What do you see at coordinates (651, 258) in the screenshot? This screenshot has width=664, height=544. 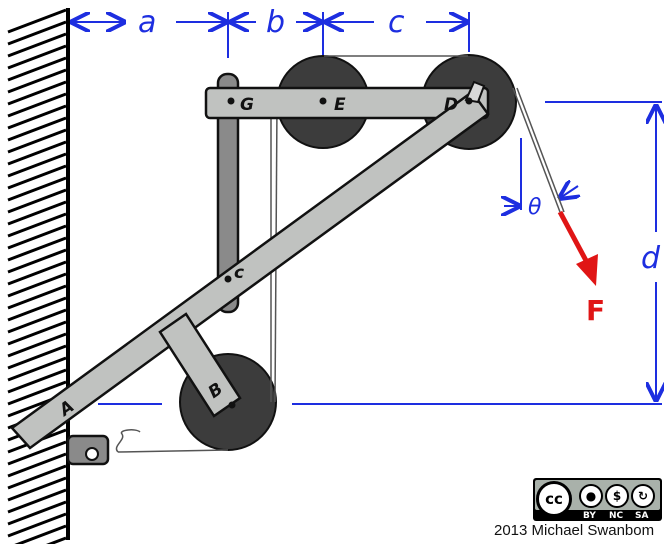 I see `dimension-d-label: d` at bounding box center [651, 258].